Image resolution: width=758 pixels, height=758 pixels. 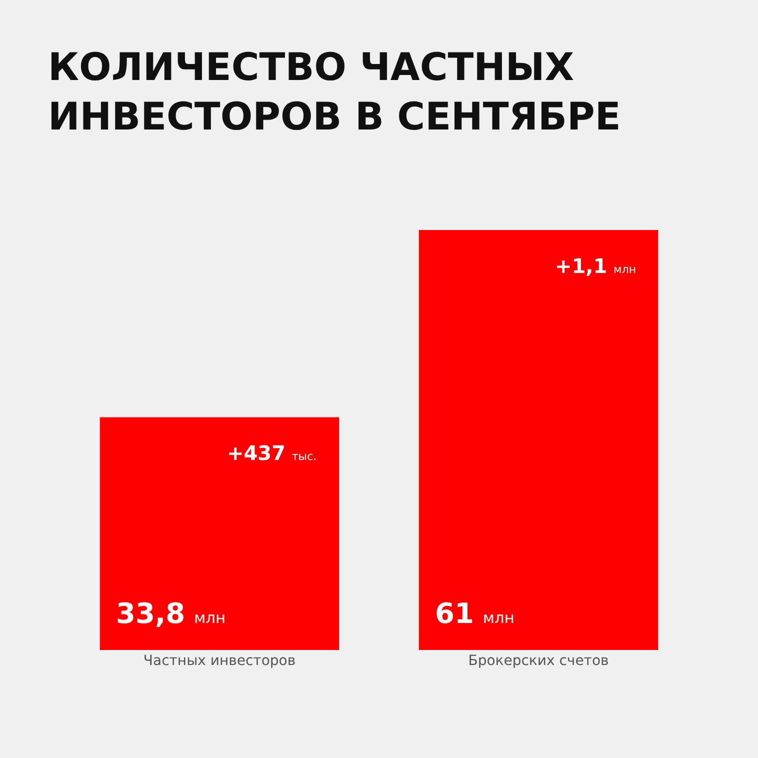 I want to click on annotation: +437 тыс., so click(x=272, y=453).